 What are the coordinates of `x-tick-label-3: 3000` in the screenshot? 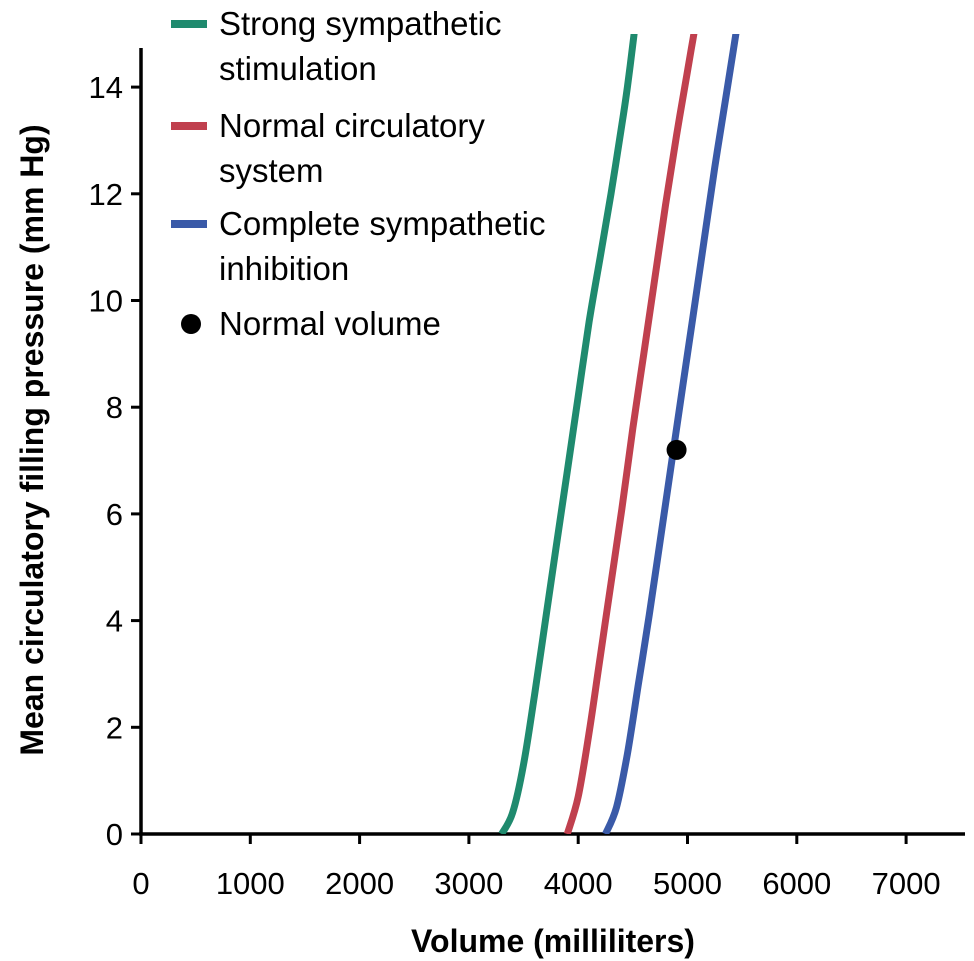 It's located at (468, 883).